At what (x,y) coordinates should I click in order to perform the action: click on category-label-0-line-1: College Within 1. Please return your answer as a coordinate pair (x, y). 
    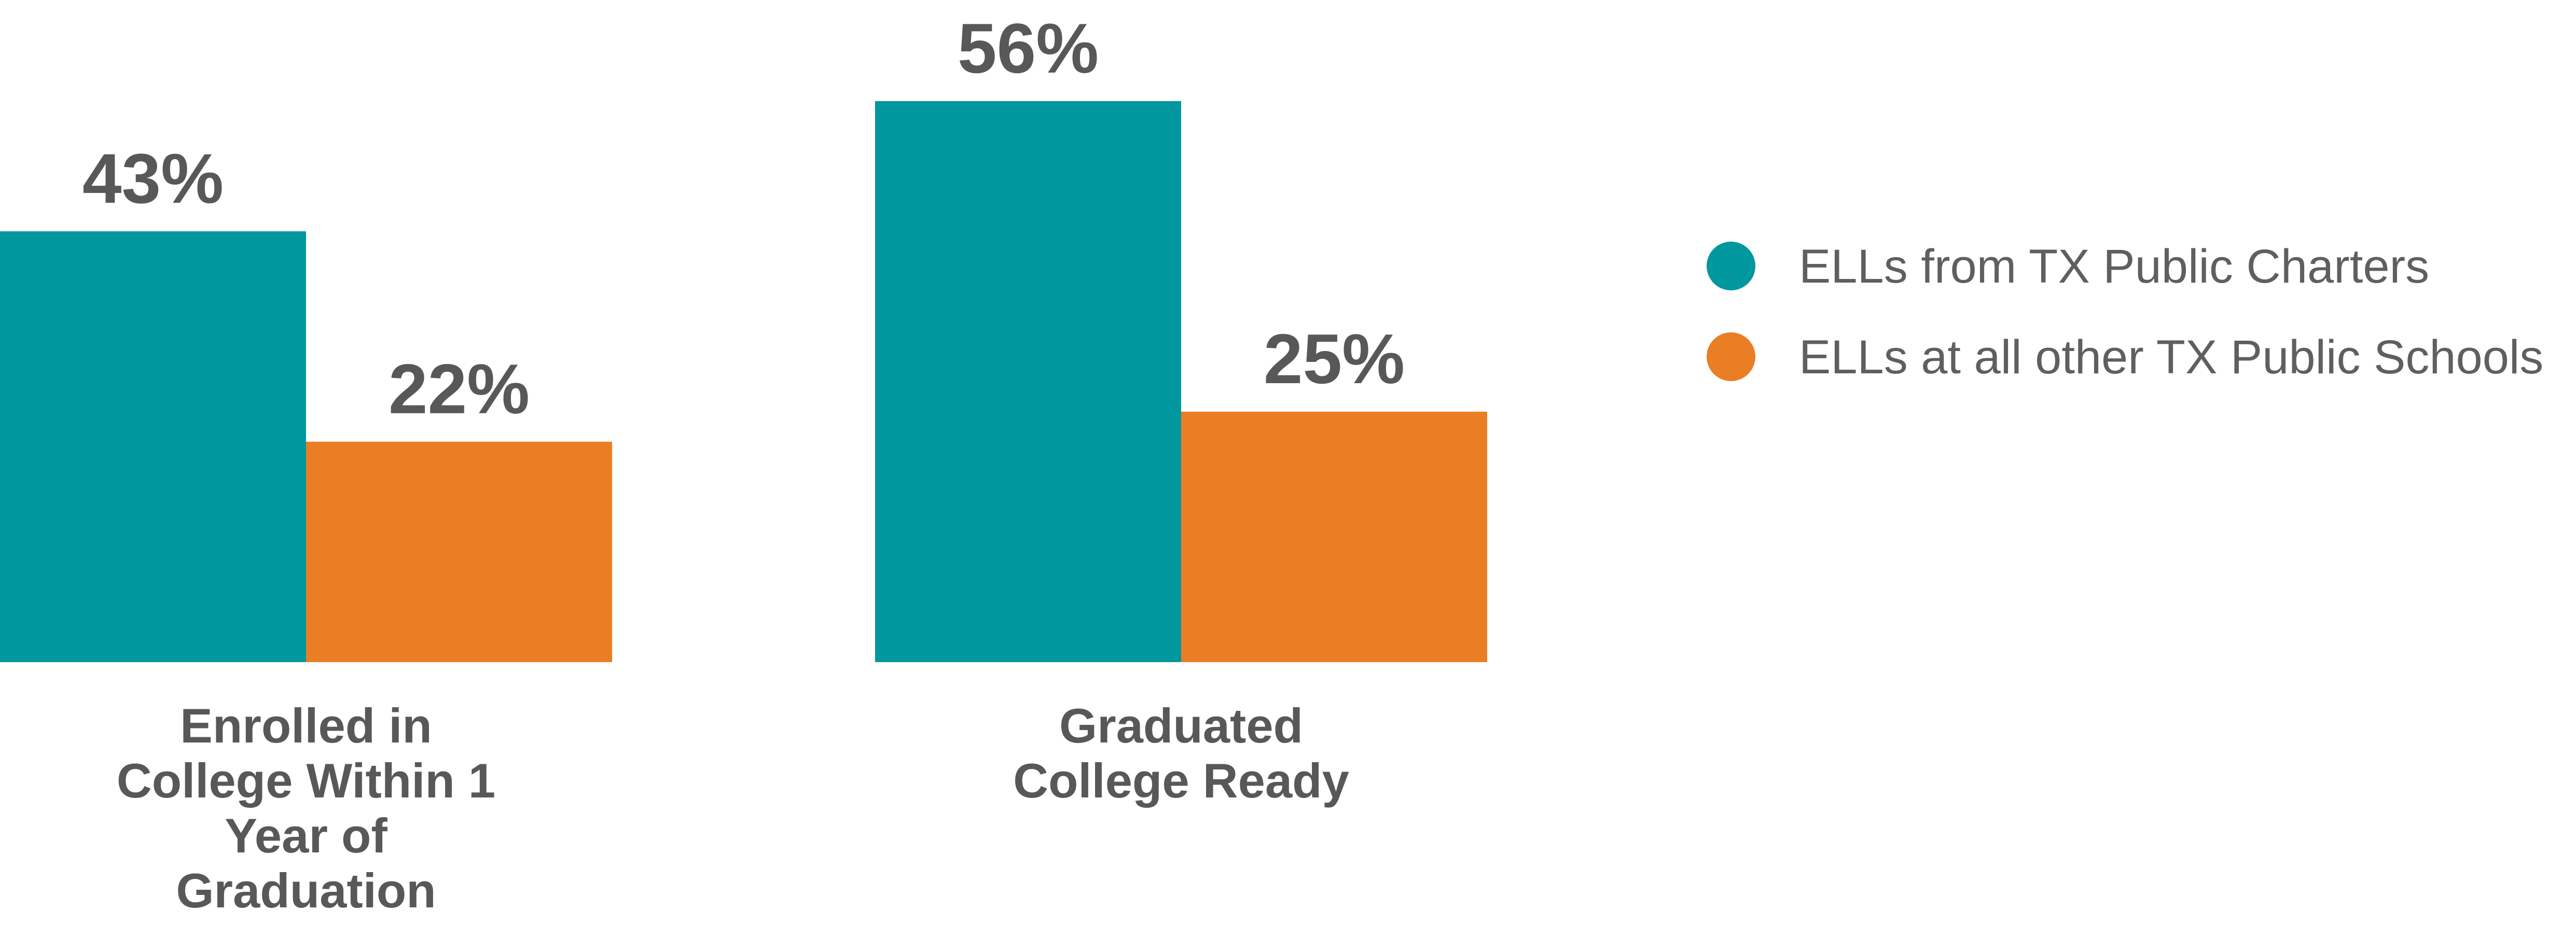
    Looking at the image, I should click on (306, 780).